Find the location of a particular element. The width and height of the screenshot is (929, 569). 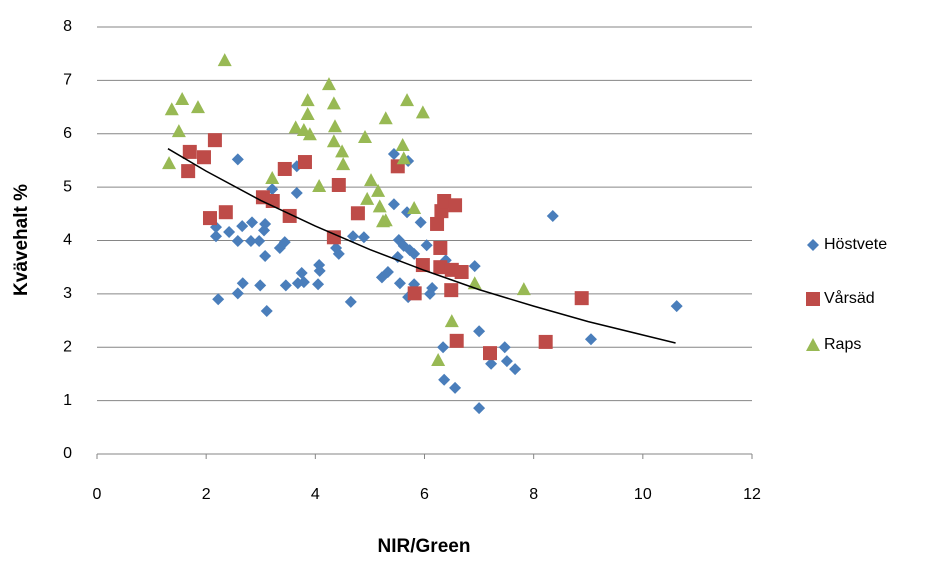

legend-label: Höstvete is located at coordinates (855, 244).